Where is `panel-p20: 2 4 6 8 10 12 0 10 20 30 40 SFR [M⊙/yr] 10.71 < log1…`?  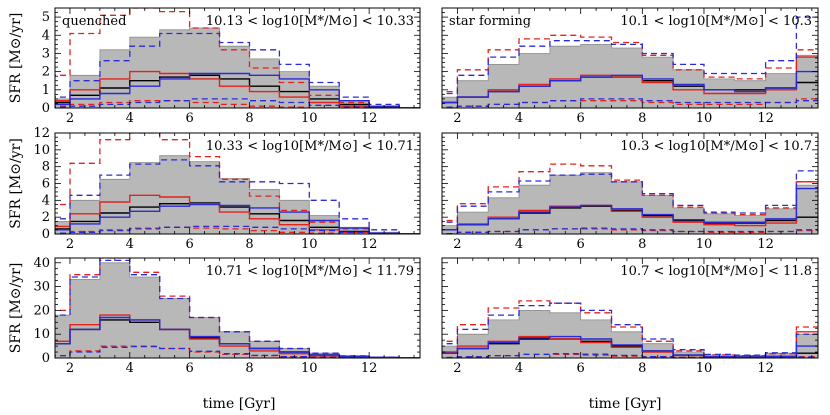 panel-p20: 2 4 6 8 10 12 0 10 20 30 40 SFR [M⊙/yr] 10.71 < log1… is located at coordinates (214, 316).